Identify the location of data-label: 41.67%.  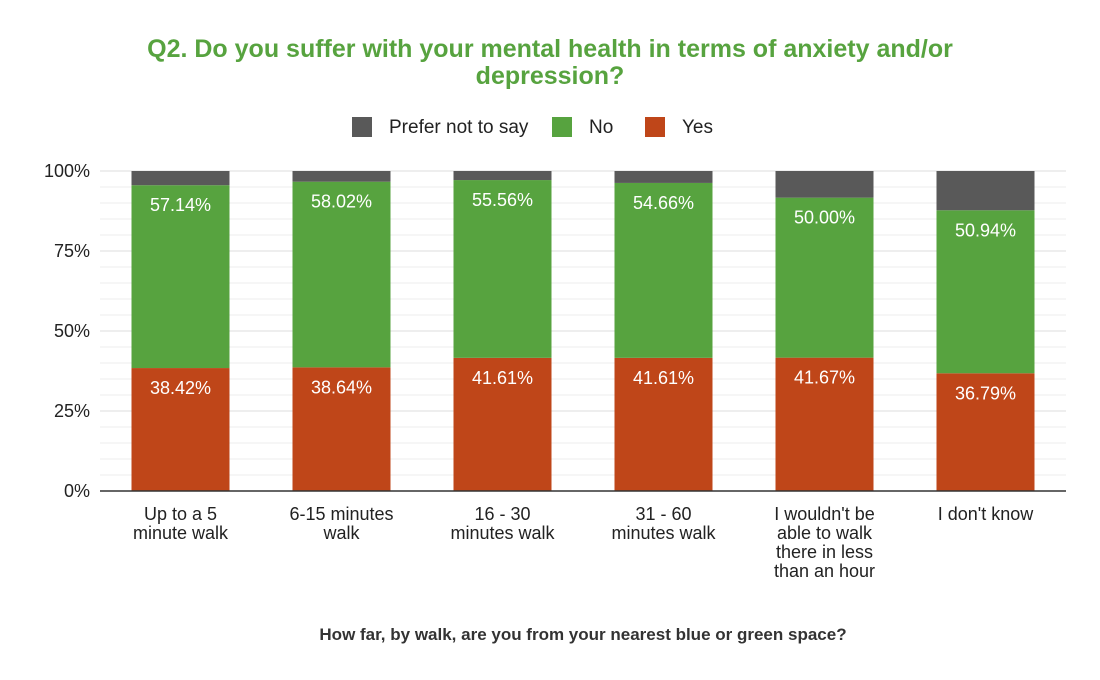
(824, 378).